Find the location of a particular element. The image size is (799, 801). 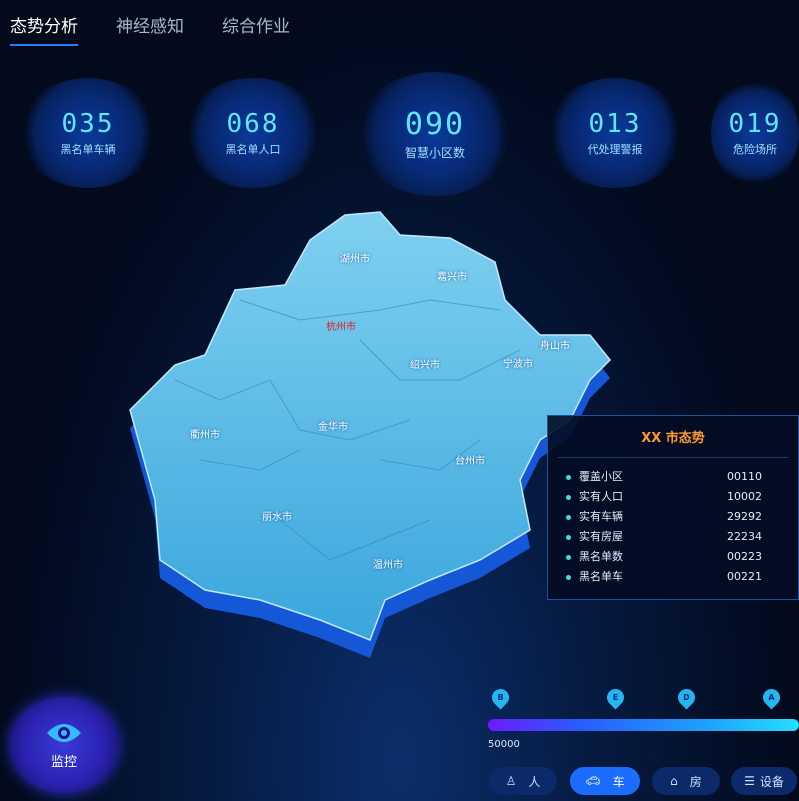

panel-row: 实有房屋 22234 is located at coordinates (673, 536).